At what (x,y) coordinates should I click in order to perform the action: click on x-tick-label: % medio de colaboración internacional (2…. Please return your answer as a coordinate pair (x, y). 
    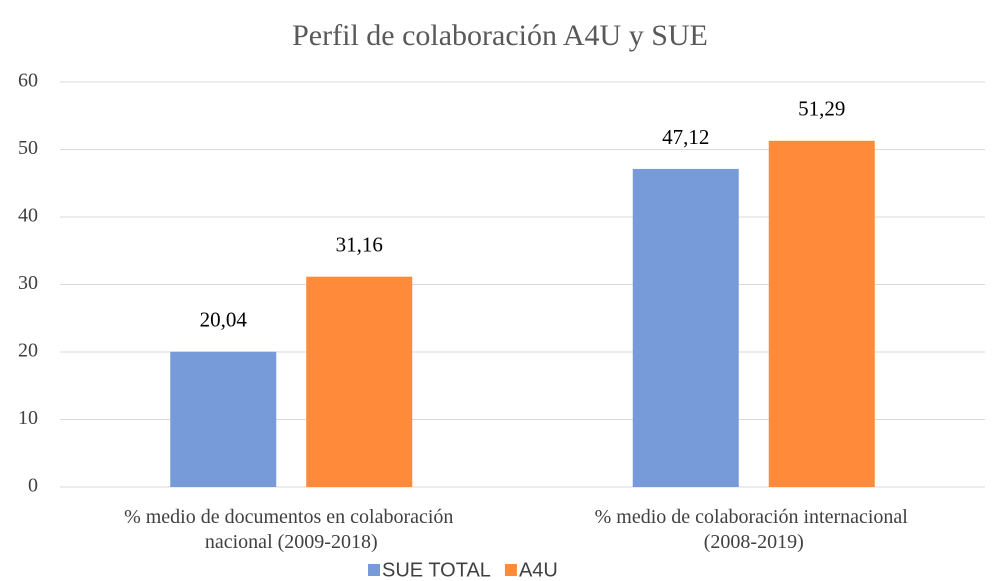
    Looking at the image, I should click on (754, 529).